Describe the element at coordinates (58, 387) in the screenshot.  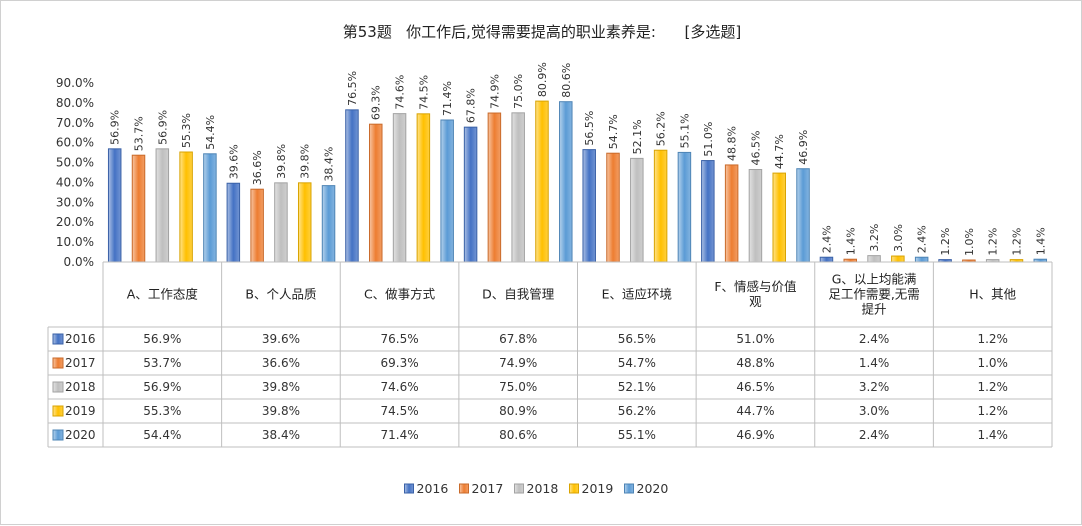
I see `table-legend-key-2018` at that location.